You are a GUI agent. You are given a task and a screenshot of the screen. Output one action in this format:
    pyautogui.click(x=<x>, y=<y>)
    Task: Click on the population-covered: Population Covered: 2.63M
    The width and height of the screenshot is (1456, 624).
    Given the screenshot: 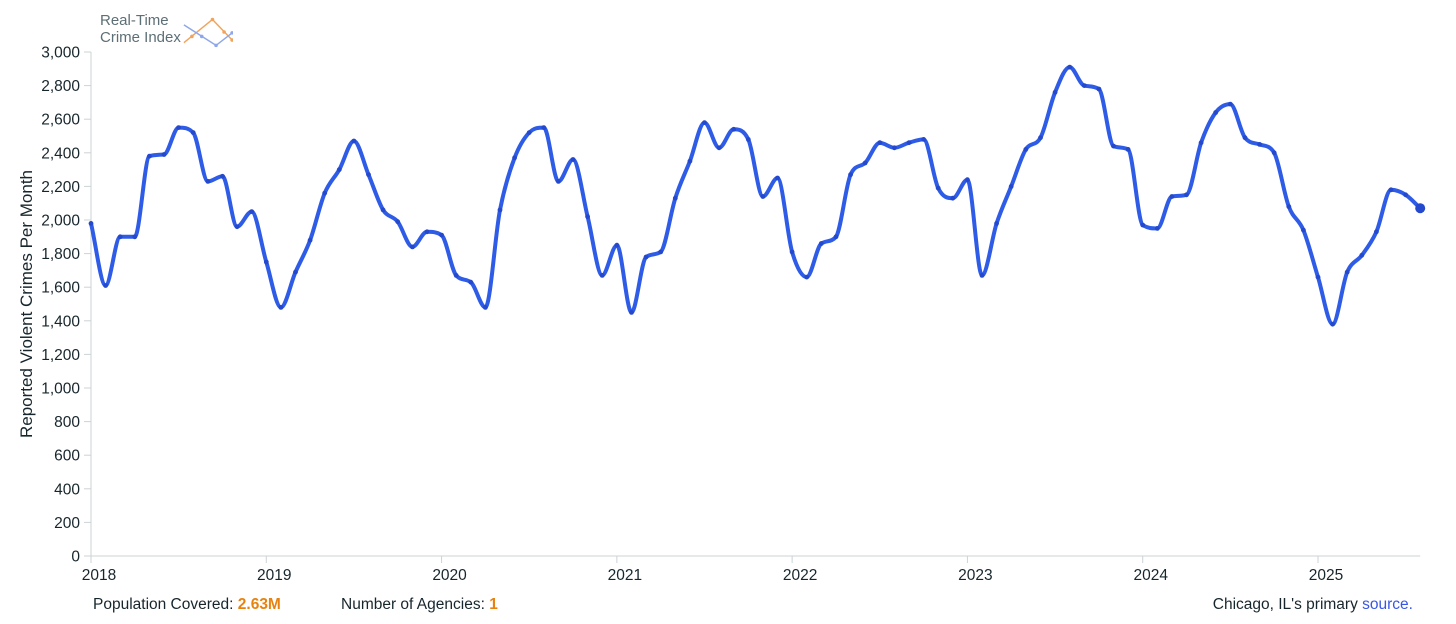 What is the action you would take?
    pyautogui.click(x=187, y=605)
    